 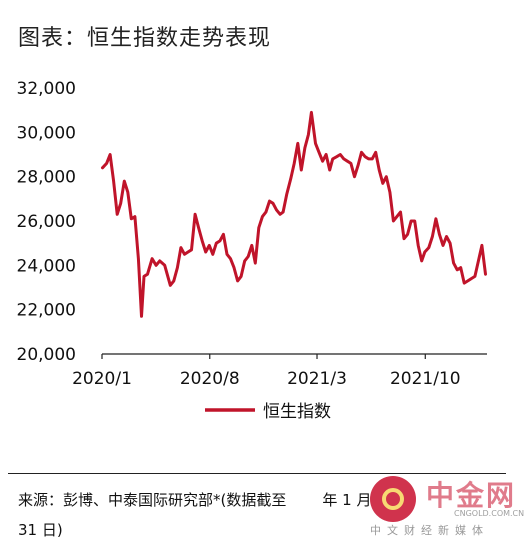 What do you see at coordinates (489, 513) in the screenshot?
I see `watermark-url: CNGOLD.COM.CN` at bounding box center [489, 513].